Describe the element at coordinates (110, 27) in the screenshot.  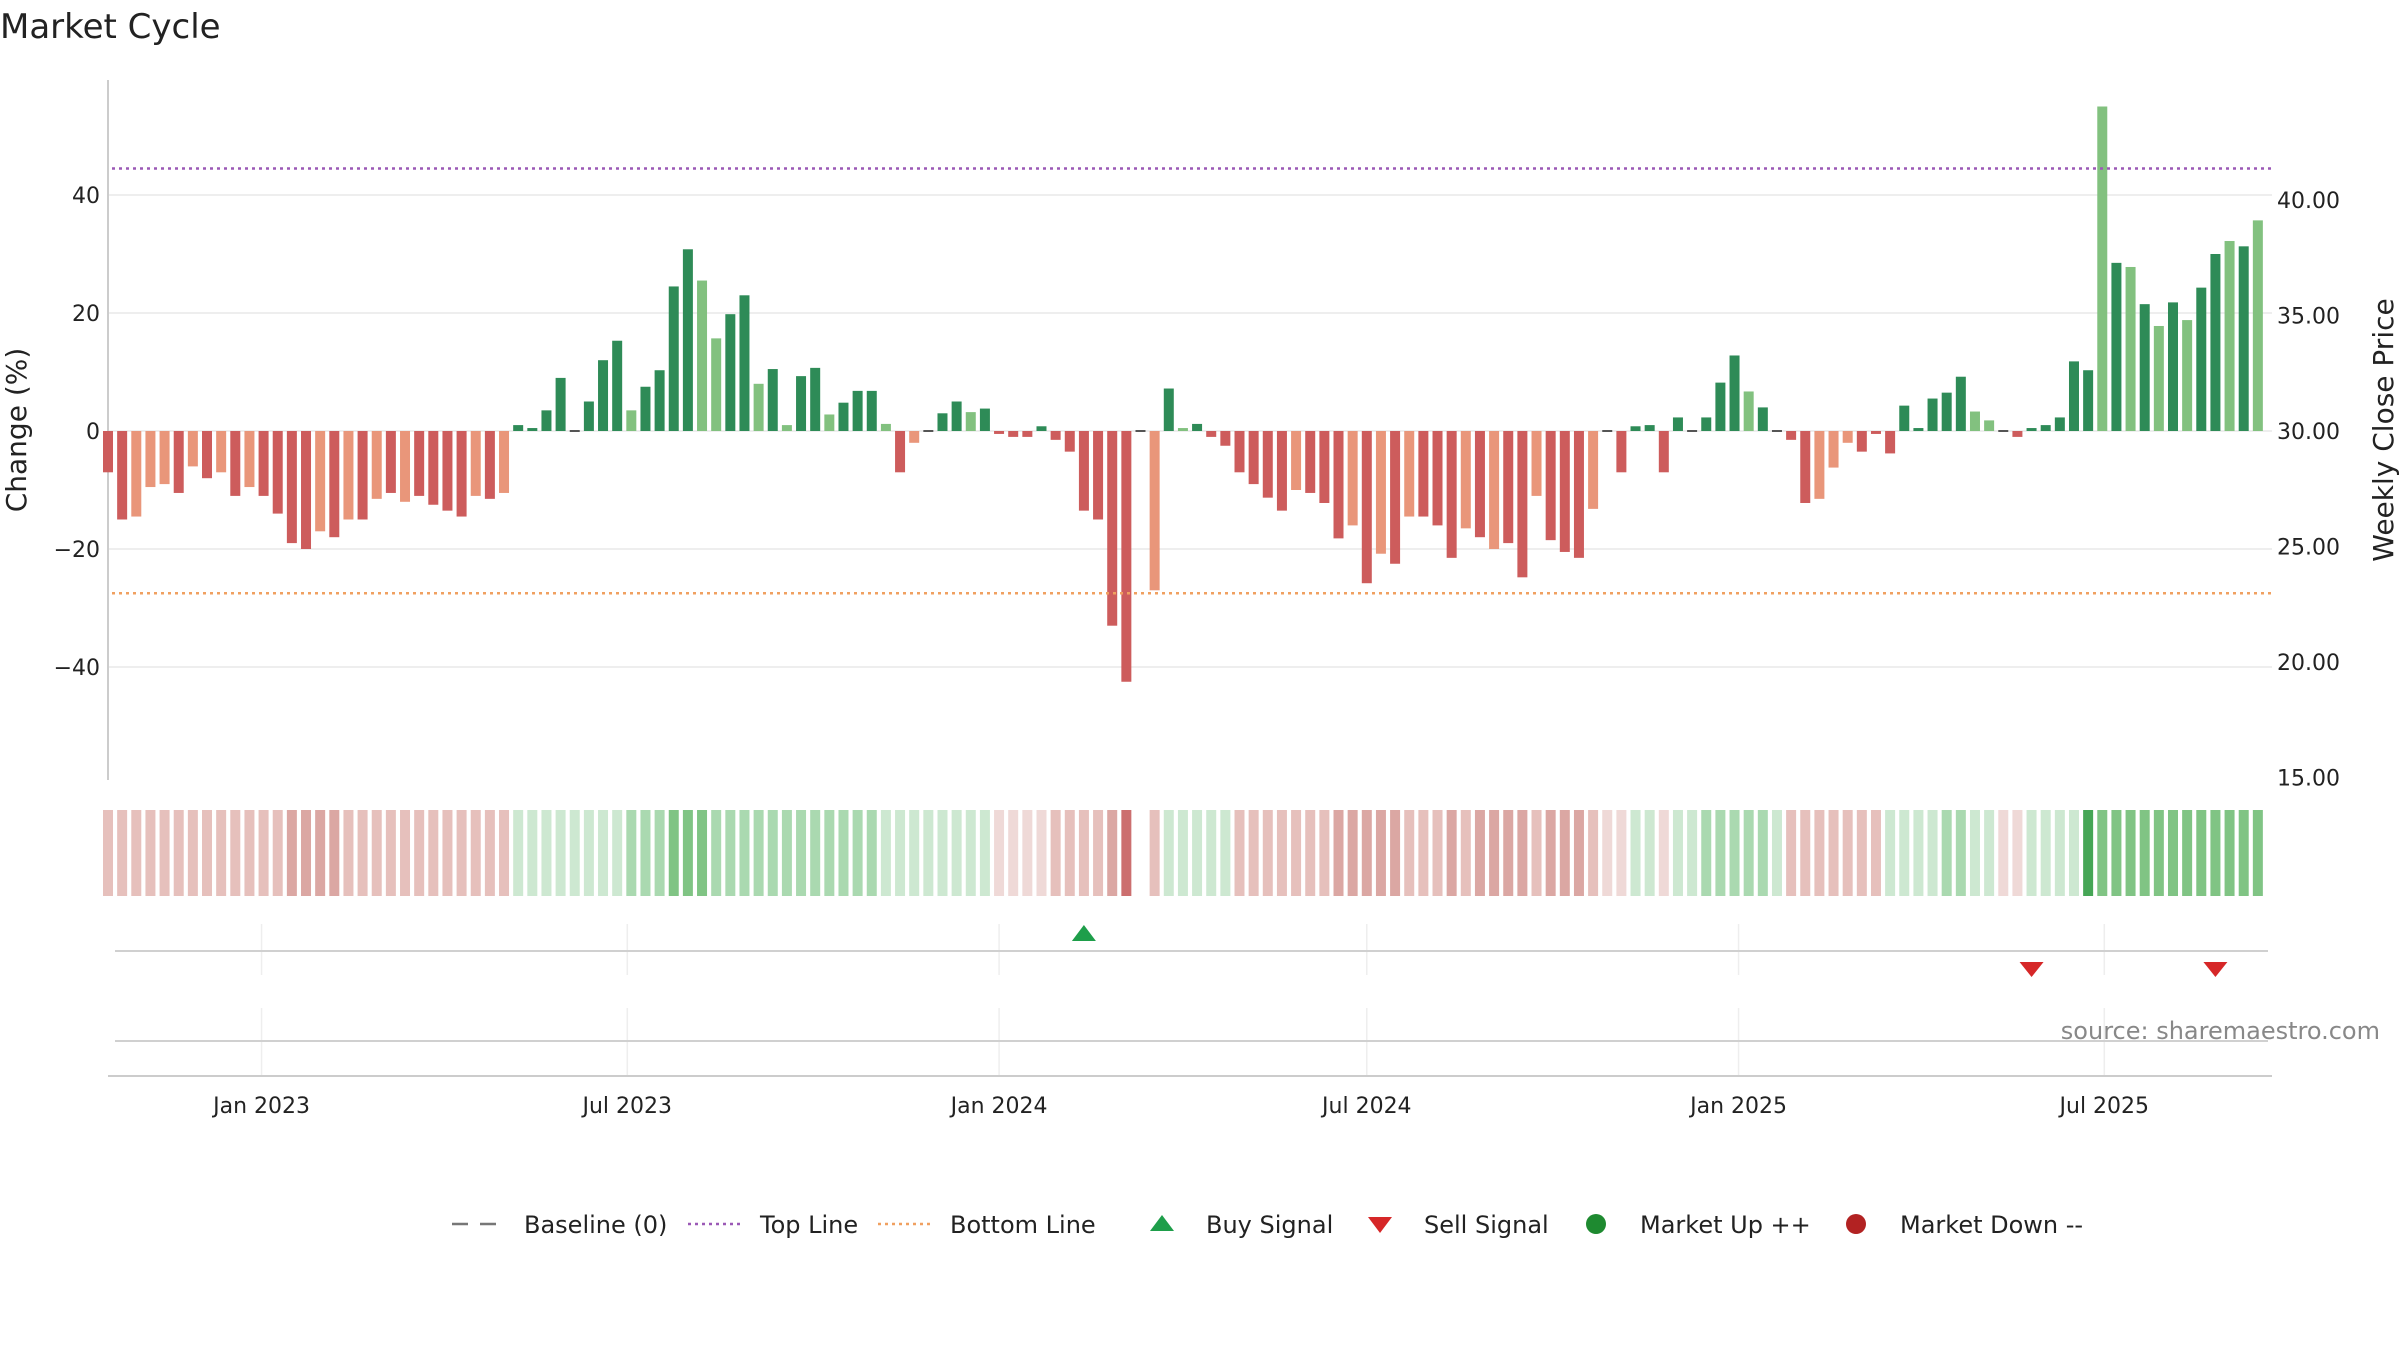
I see `chart-title: Market Cycle` at that location.